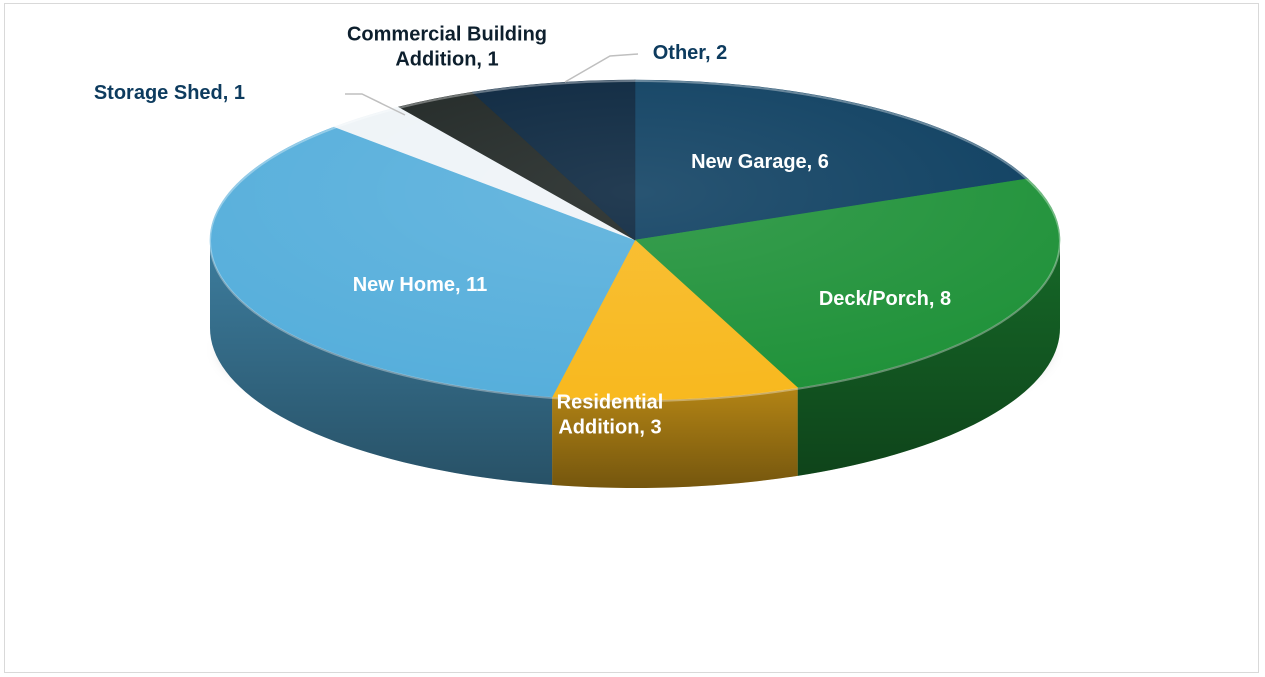 Image resolution: width=1265 pixels, height=677 pixels. I want to click on data-label-line: Storage Shed, 1, so click(169, 93).